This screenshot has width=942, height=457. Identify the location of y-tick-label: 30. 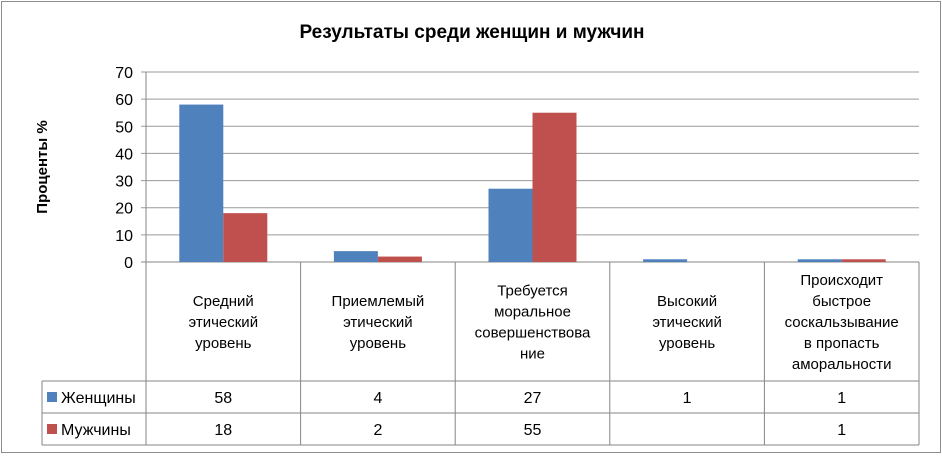
(124, 182).